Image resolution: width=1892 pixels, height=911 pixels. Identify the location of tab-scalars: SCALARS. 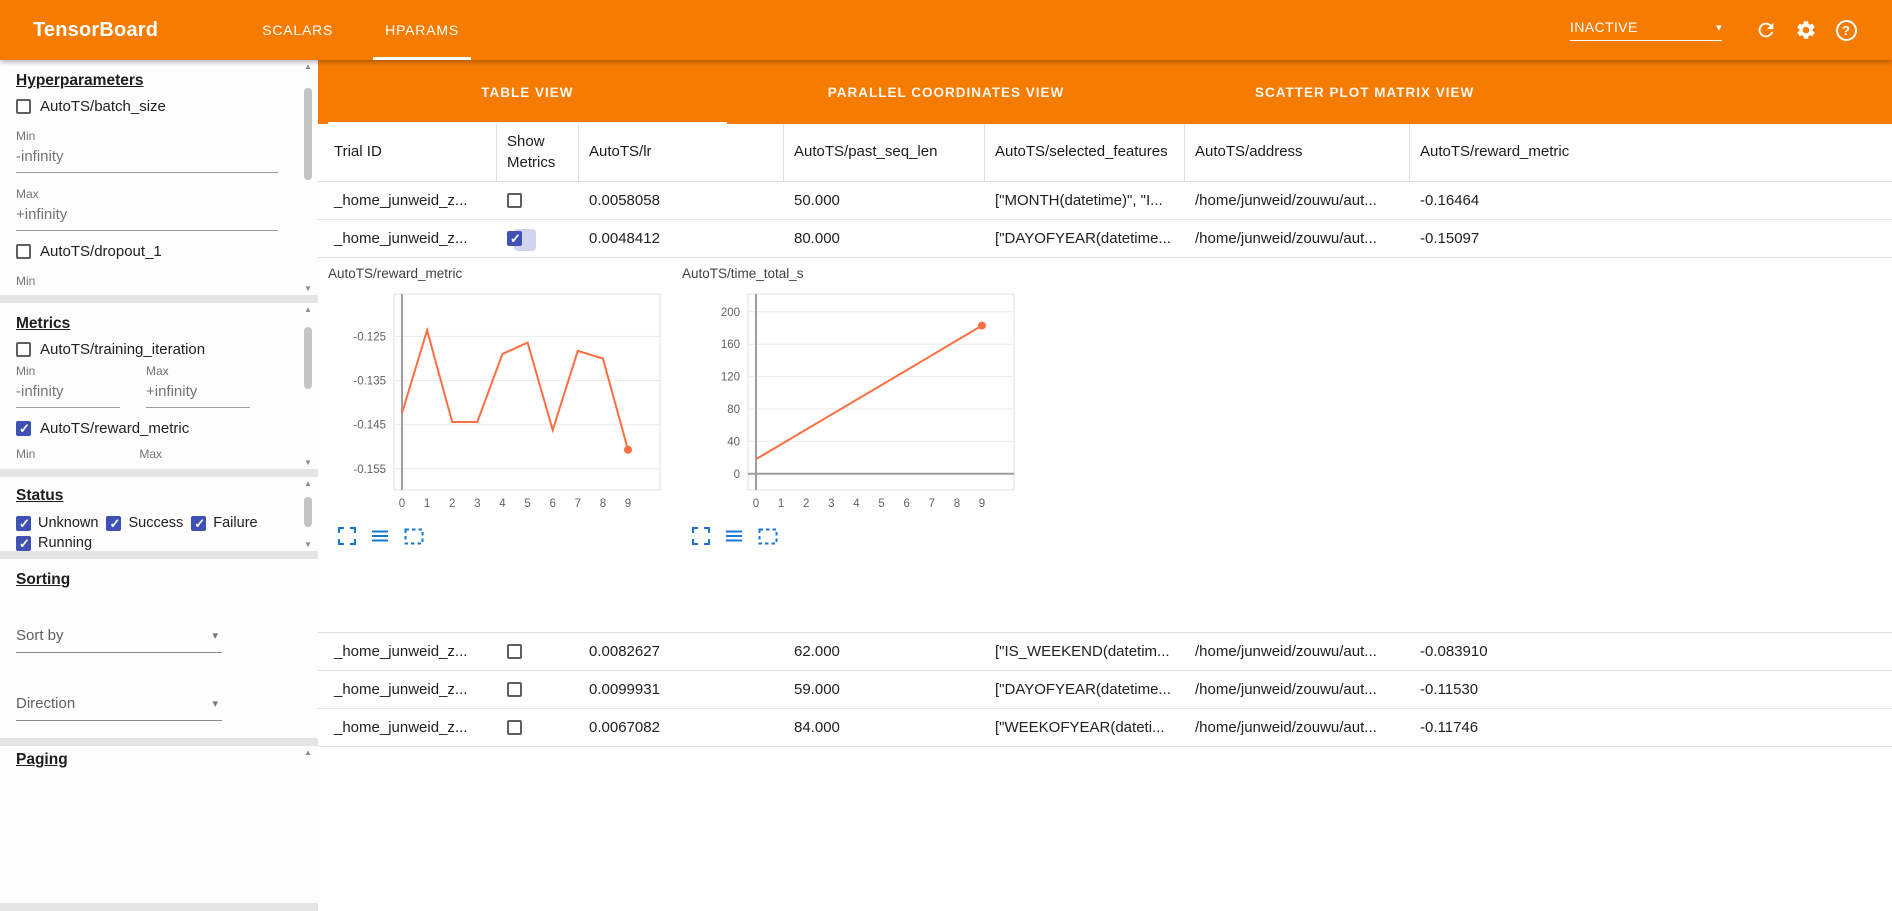
(298, 30).